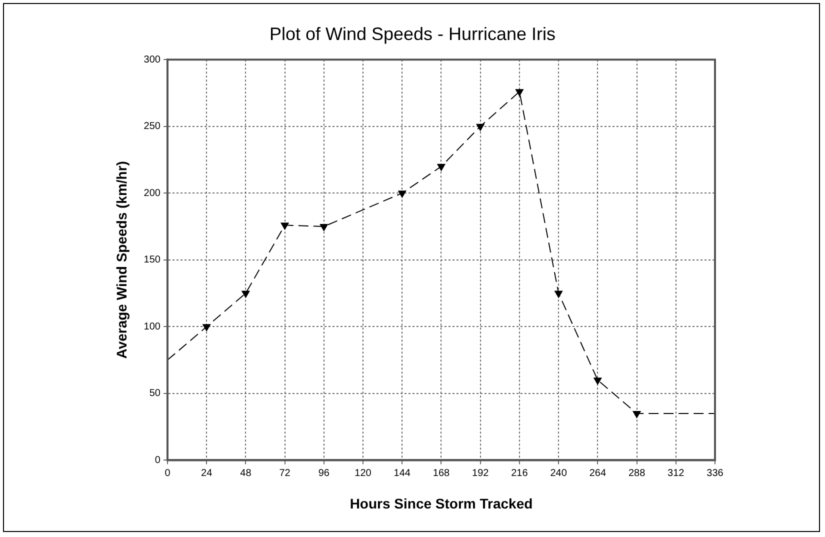  Describe the element at coordinates (715, 473) in the screenshot. I see `x-tick-label: 336` at that location.